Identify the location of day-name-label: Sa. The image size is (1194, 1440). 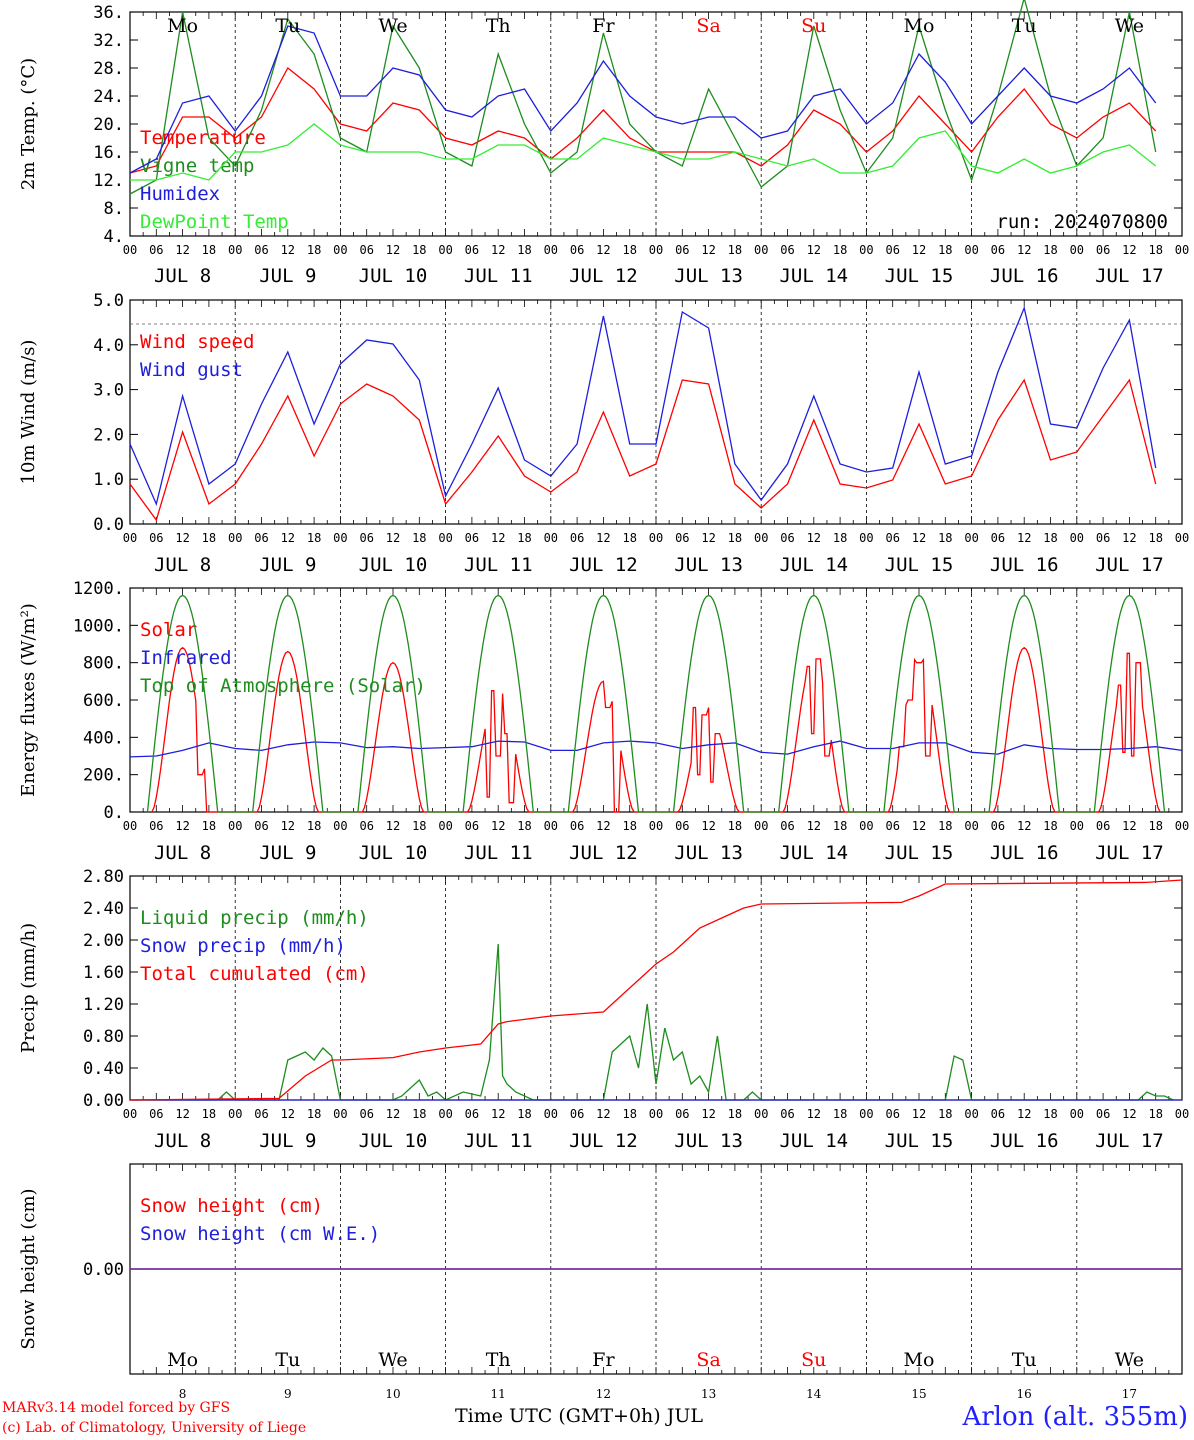
(708, 26).